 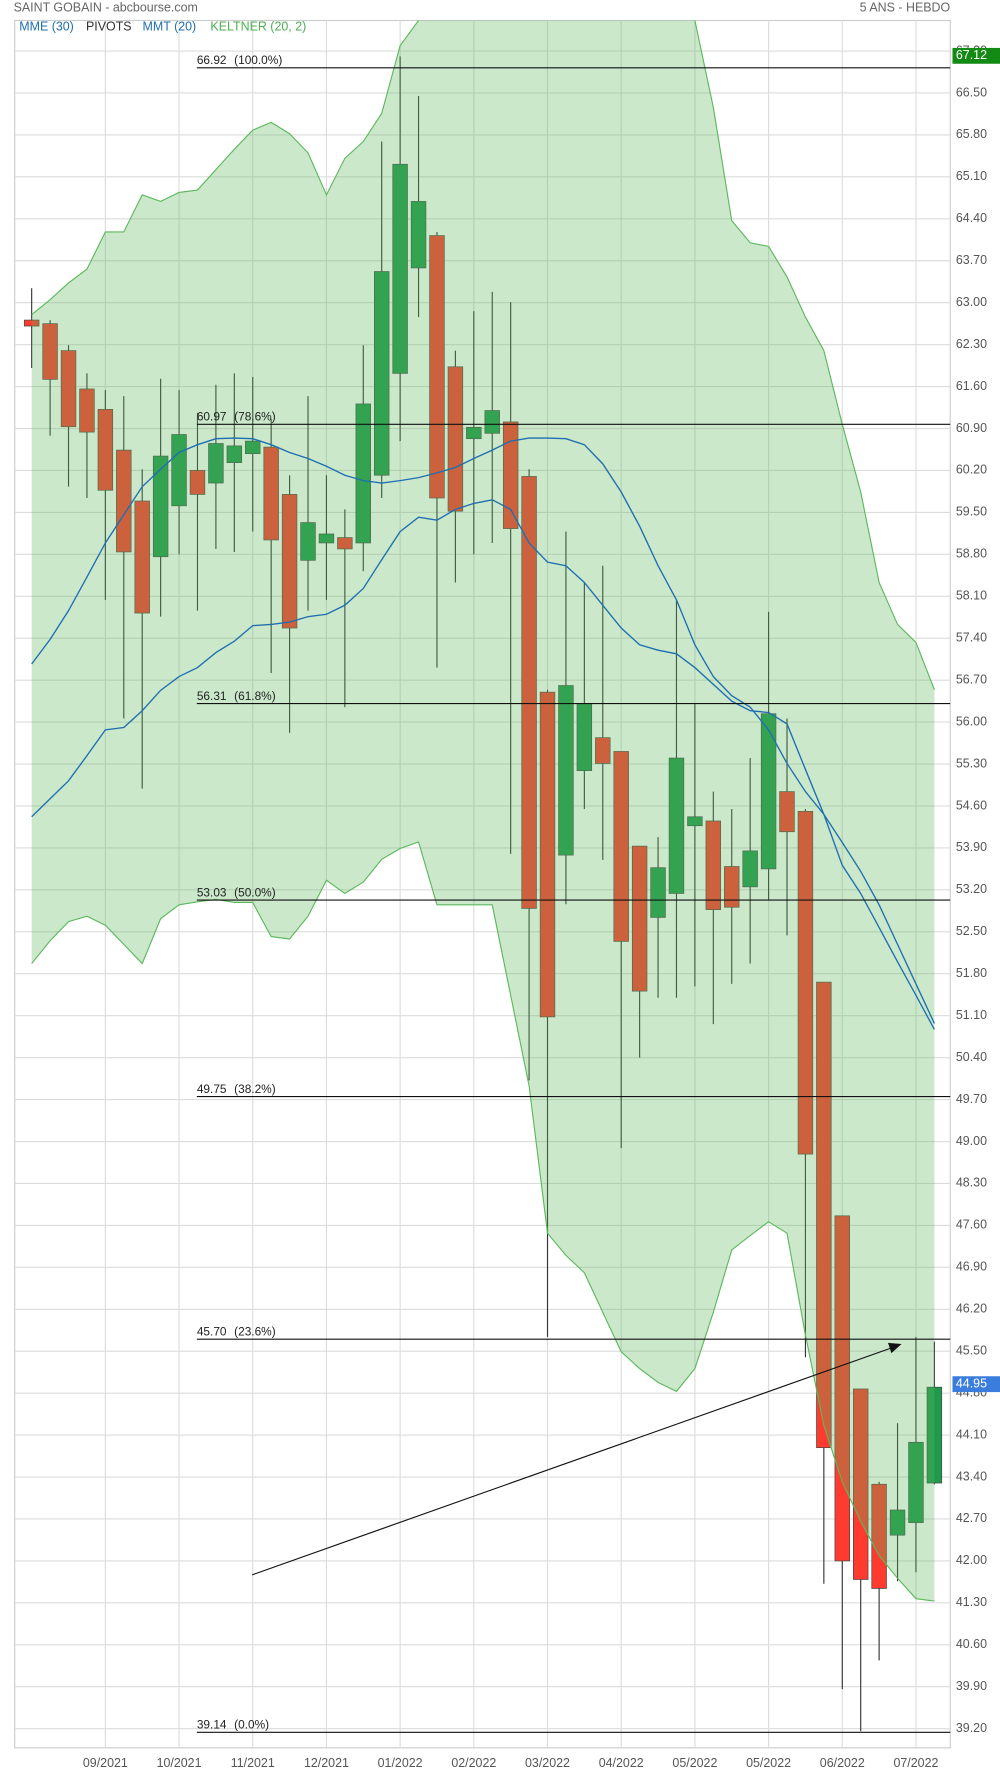 What do you see at coordinates (109, 27) in the screenshot?
I see `legend-entry: PIVOTS` at bounding box center [109, 27].